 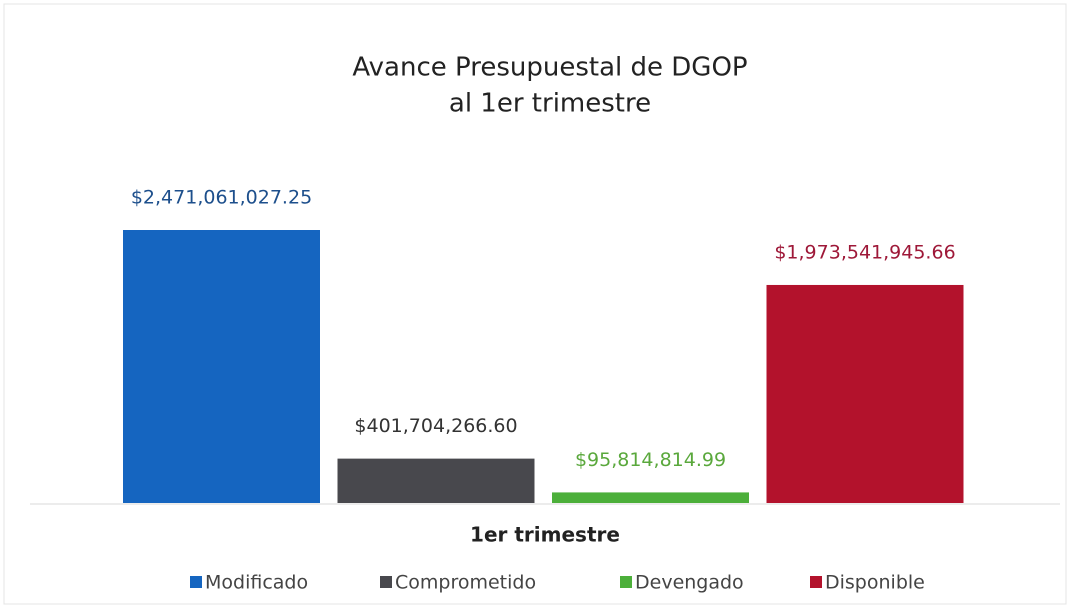 I want to click on value-label: $2,471,061,027.25, so click(x=221, y=198).